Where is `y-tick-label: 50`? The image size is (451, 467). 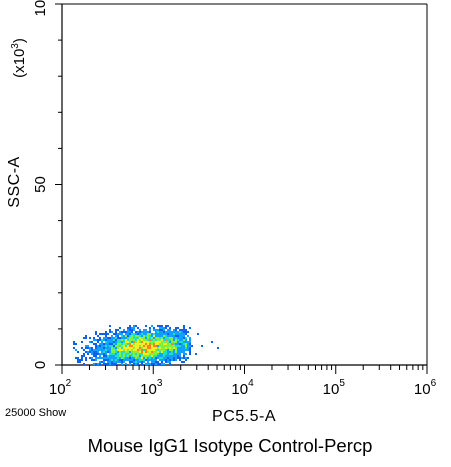 y-tick-label: 50 is located at coordinates (40, 184).